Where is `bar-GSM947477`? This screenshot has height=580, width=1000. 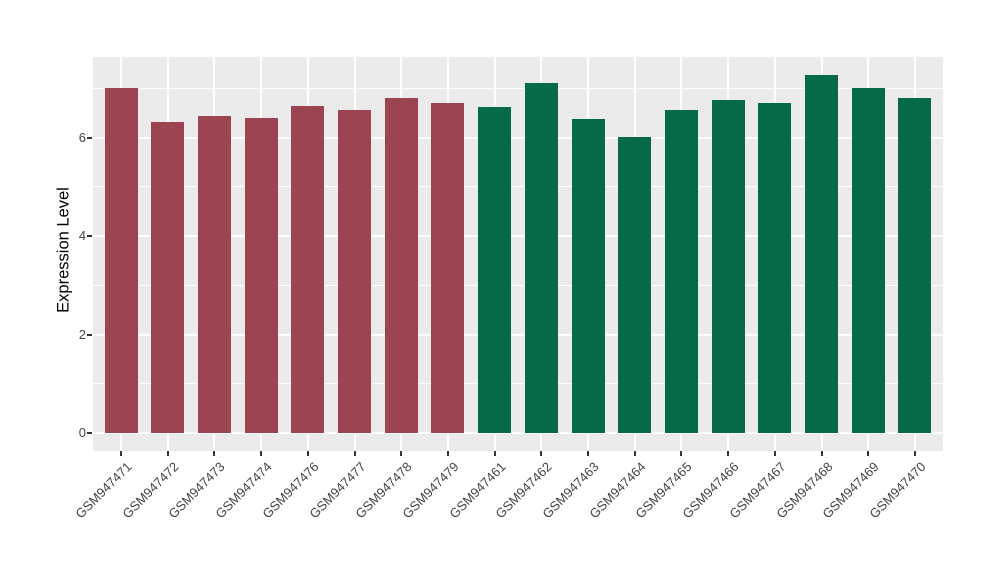
bar-GSM947477 is located at coordinates (355, 271).